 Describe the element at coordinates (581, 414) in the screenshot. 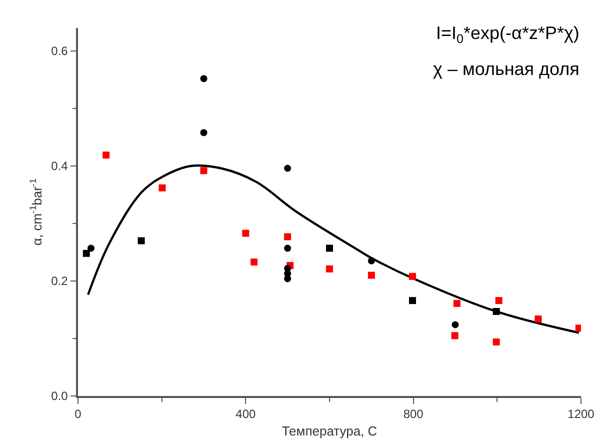

I see `x-tick-label: 1200` at that location.